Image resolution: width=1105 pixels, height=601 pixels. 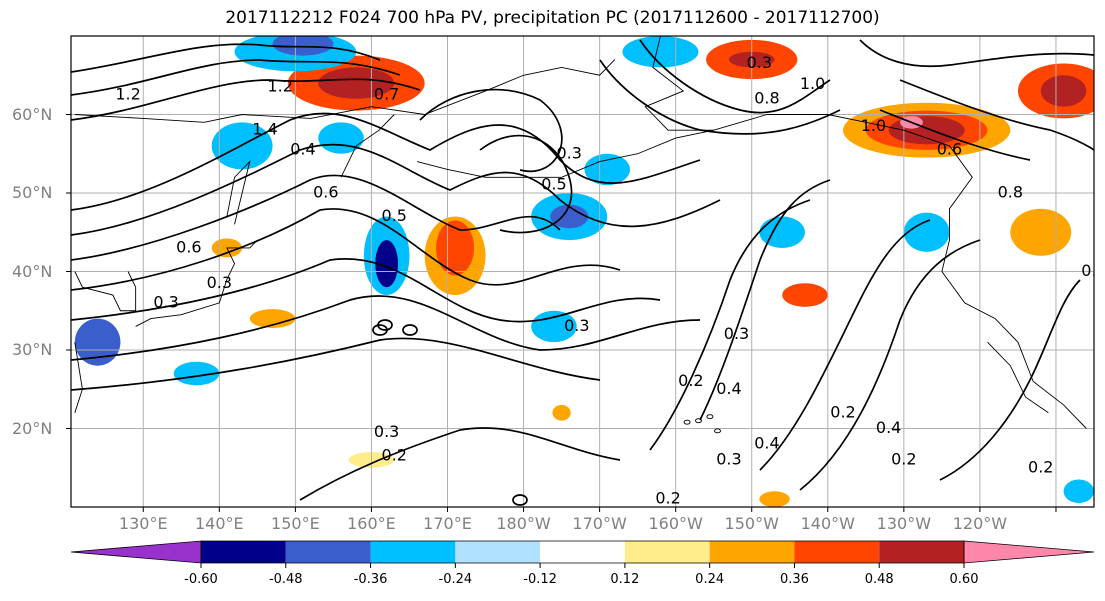 I want to click on lon-label: 180°W, so click(x=523, y=523).